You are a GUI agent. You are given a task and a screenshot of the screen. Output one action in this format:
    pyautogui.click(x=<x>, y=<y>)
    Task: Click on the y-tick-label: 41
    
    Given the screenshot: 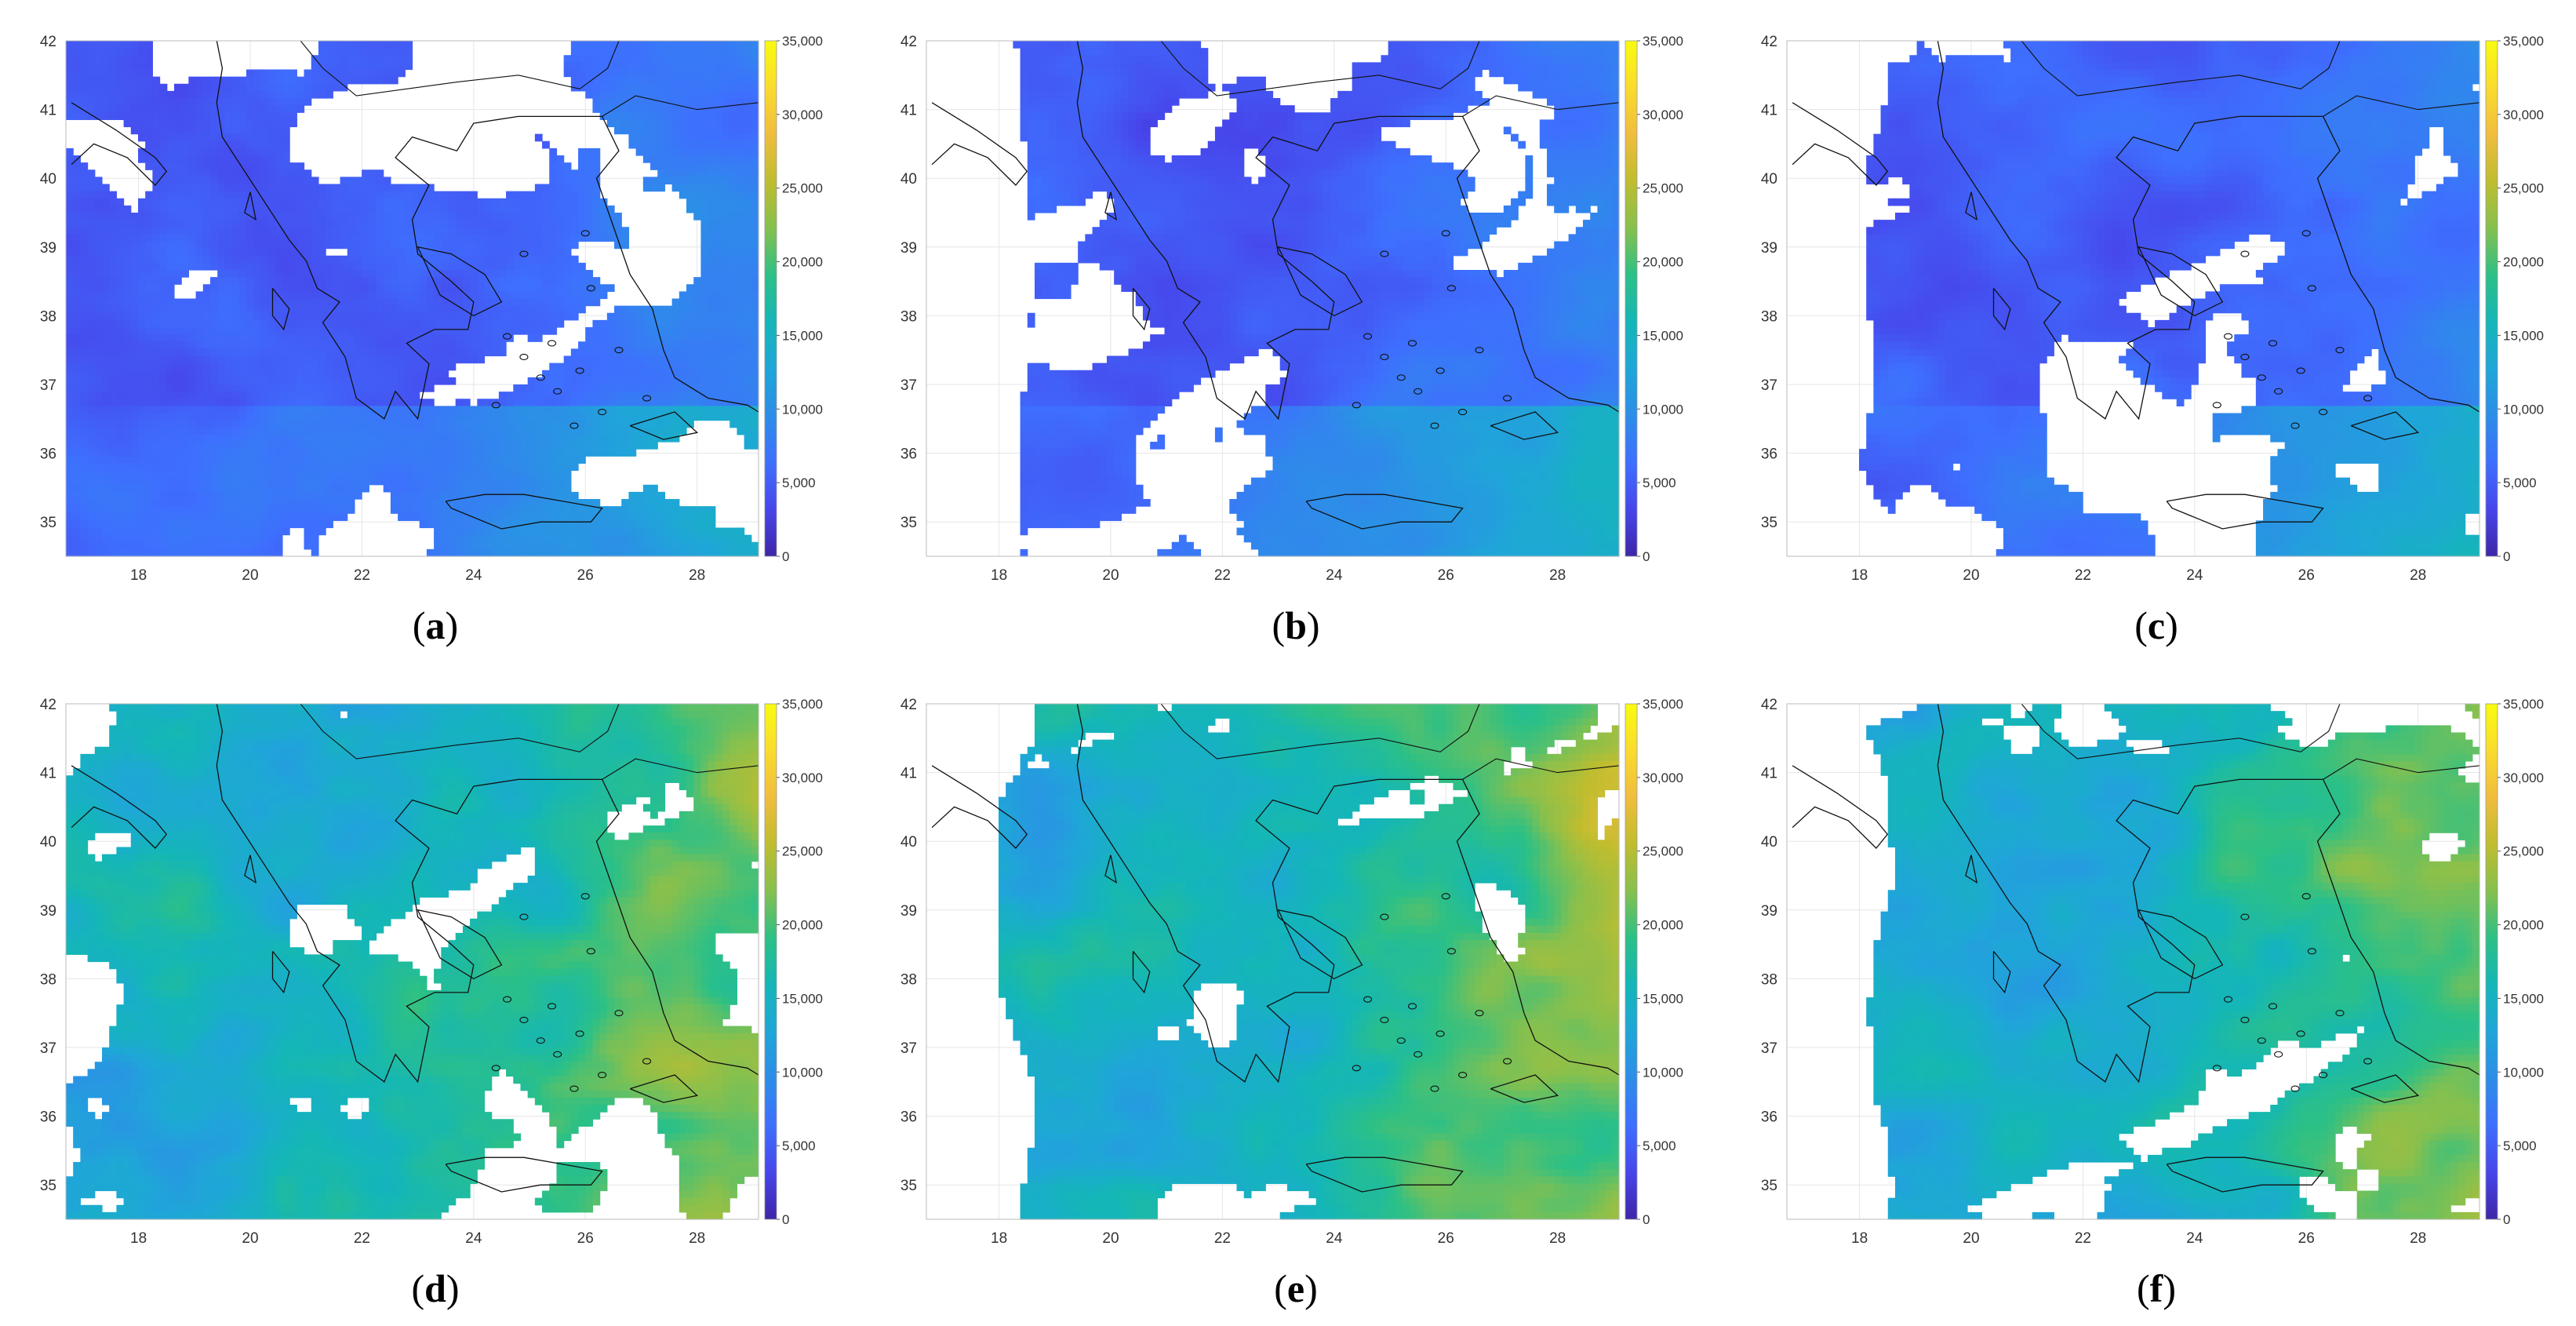 What is the action you would take?
    pyautogui.click(x=909, y=111)
    